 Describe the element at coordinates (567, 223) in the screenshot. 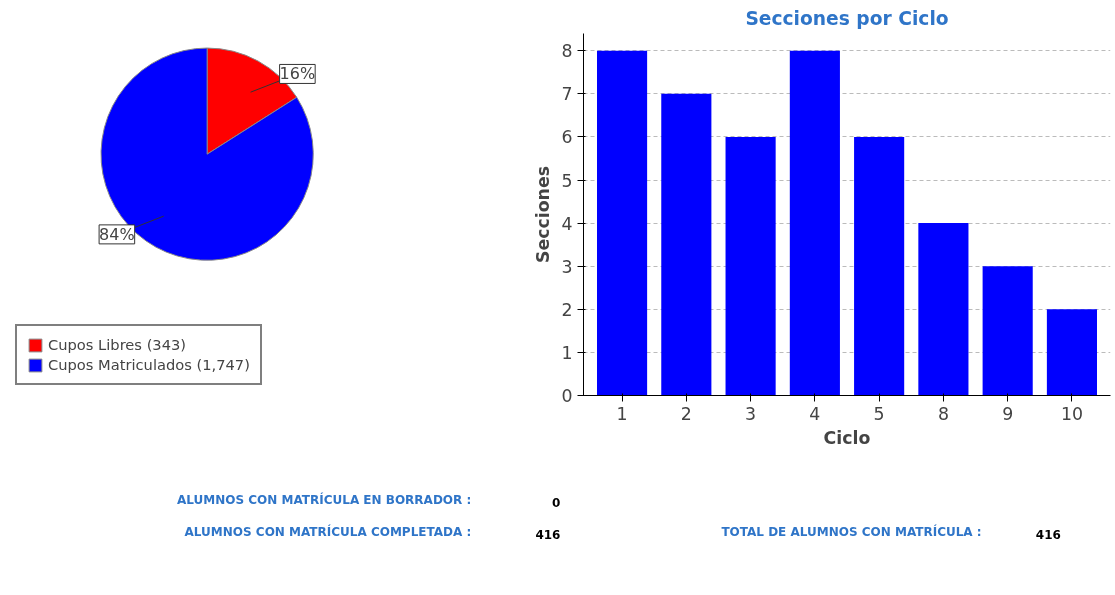

I see `y-tick-label: 4` at that location.